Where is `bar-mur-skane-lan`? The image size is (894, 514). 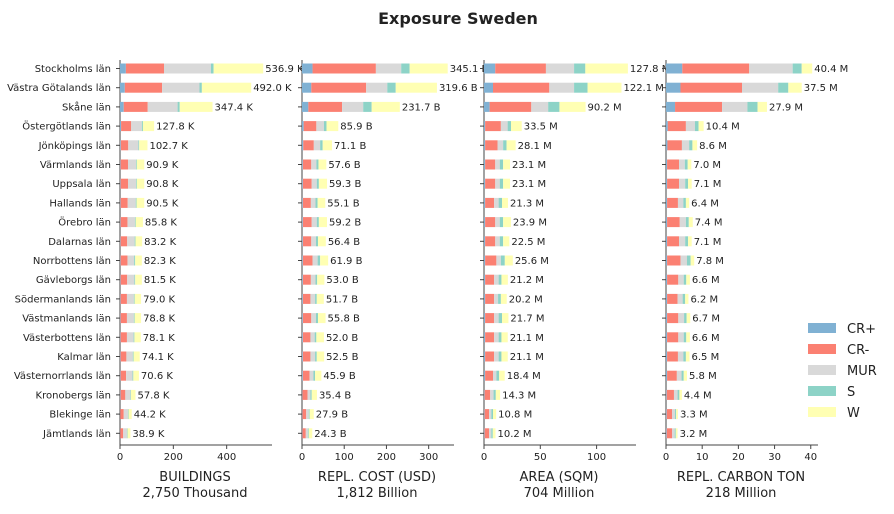 bar-mur-skane-lan is located at coordinates (352, 107).